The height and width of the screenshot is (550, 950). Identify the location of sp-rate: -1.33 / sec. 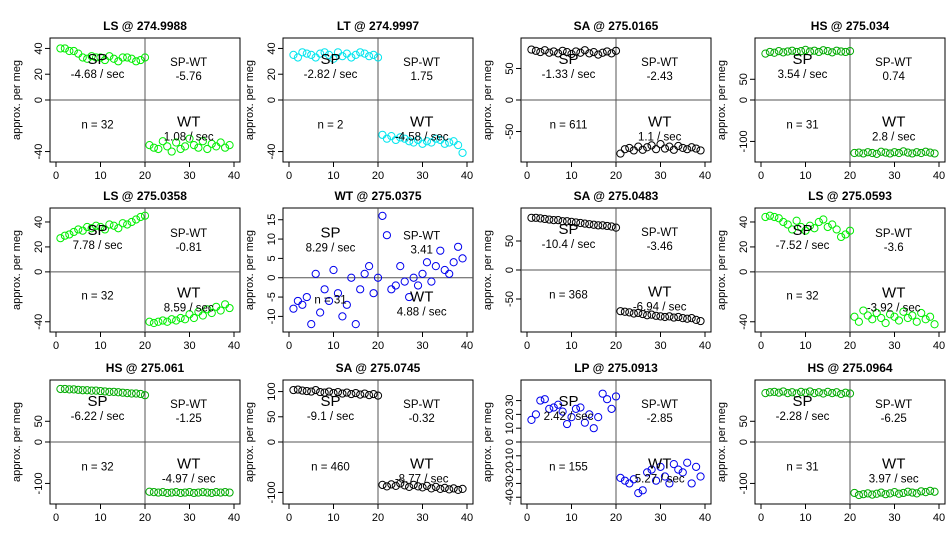
(569, 75).